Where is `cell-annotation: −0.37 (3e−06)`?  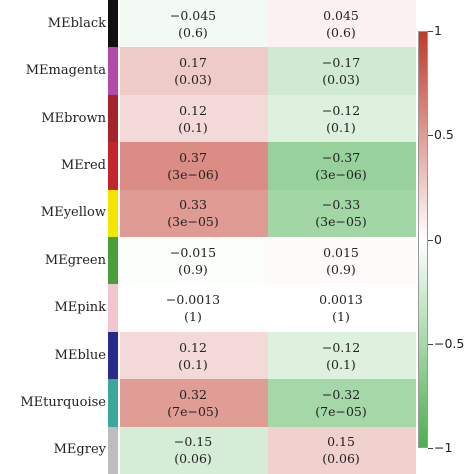 cell-annotation: −0.37 (3e−06) is located at coordinates (341, 166).